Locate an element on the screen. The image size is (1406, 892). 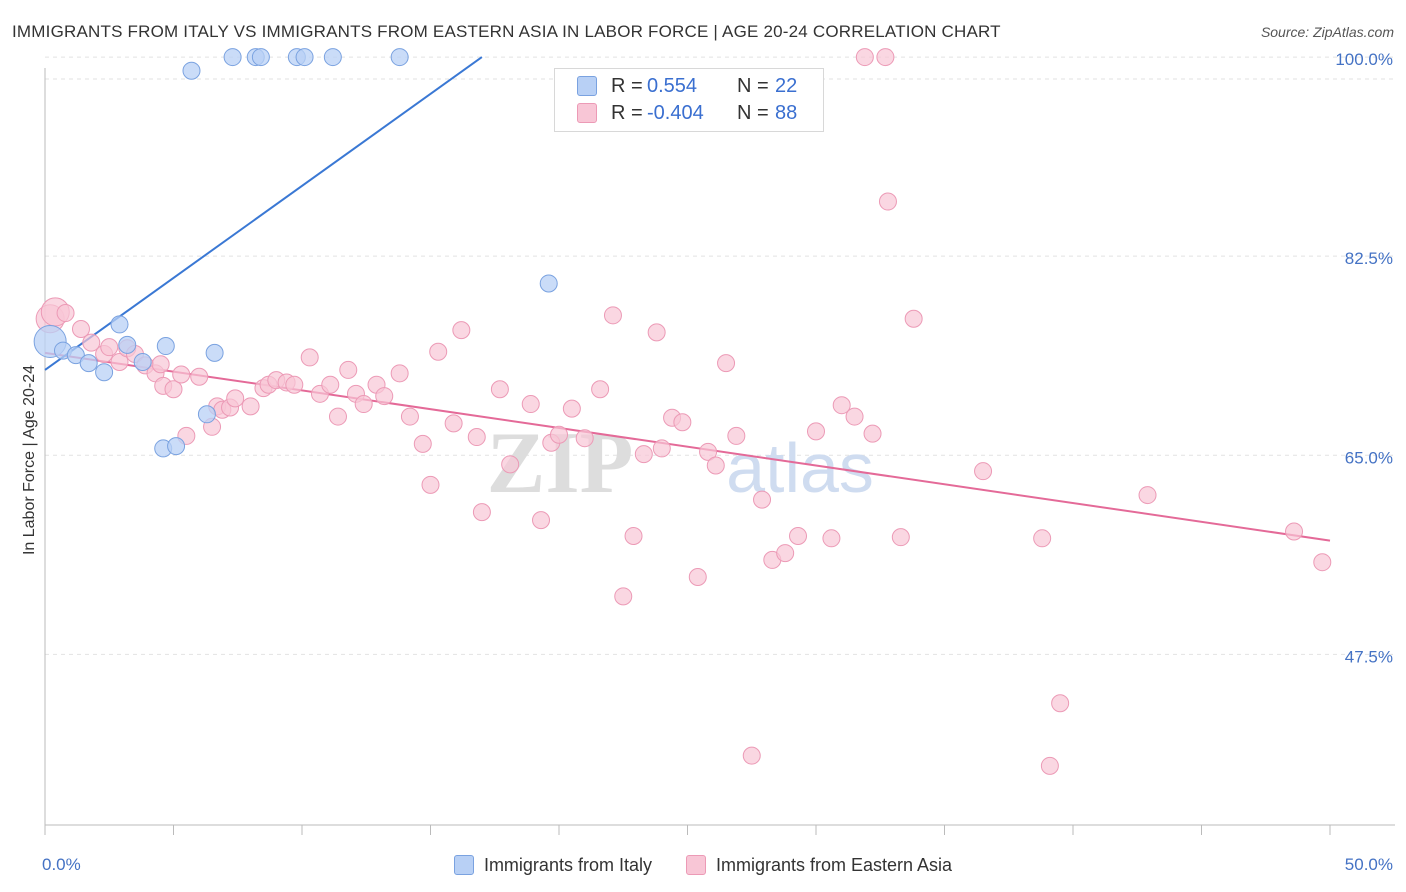
x-tick-label: 50.0% is located at coordinates (1369, 864).